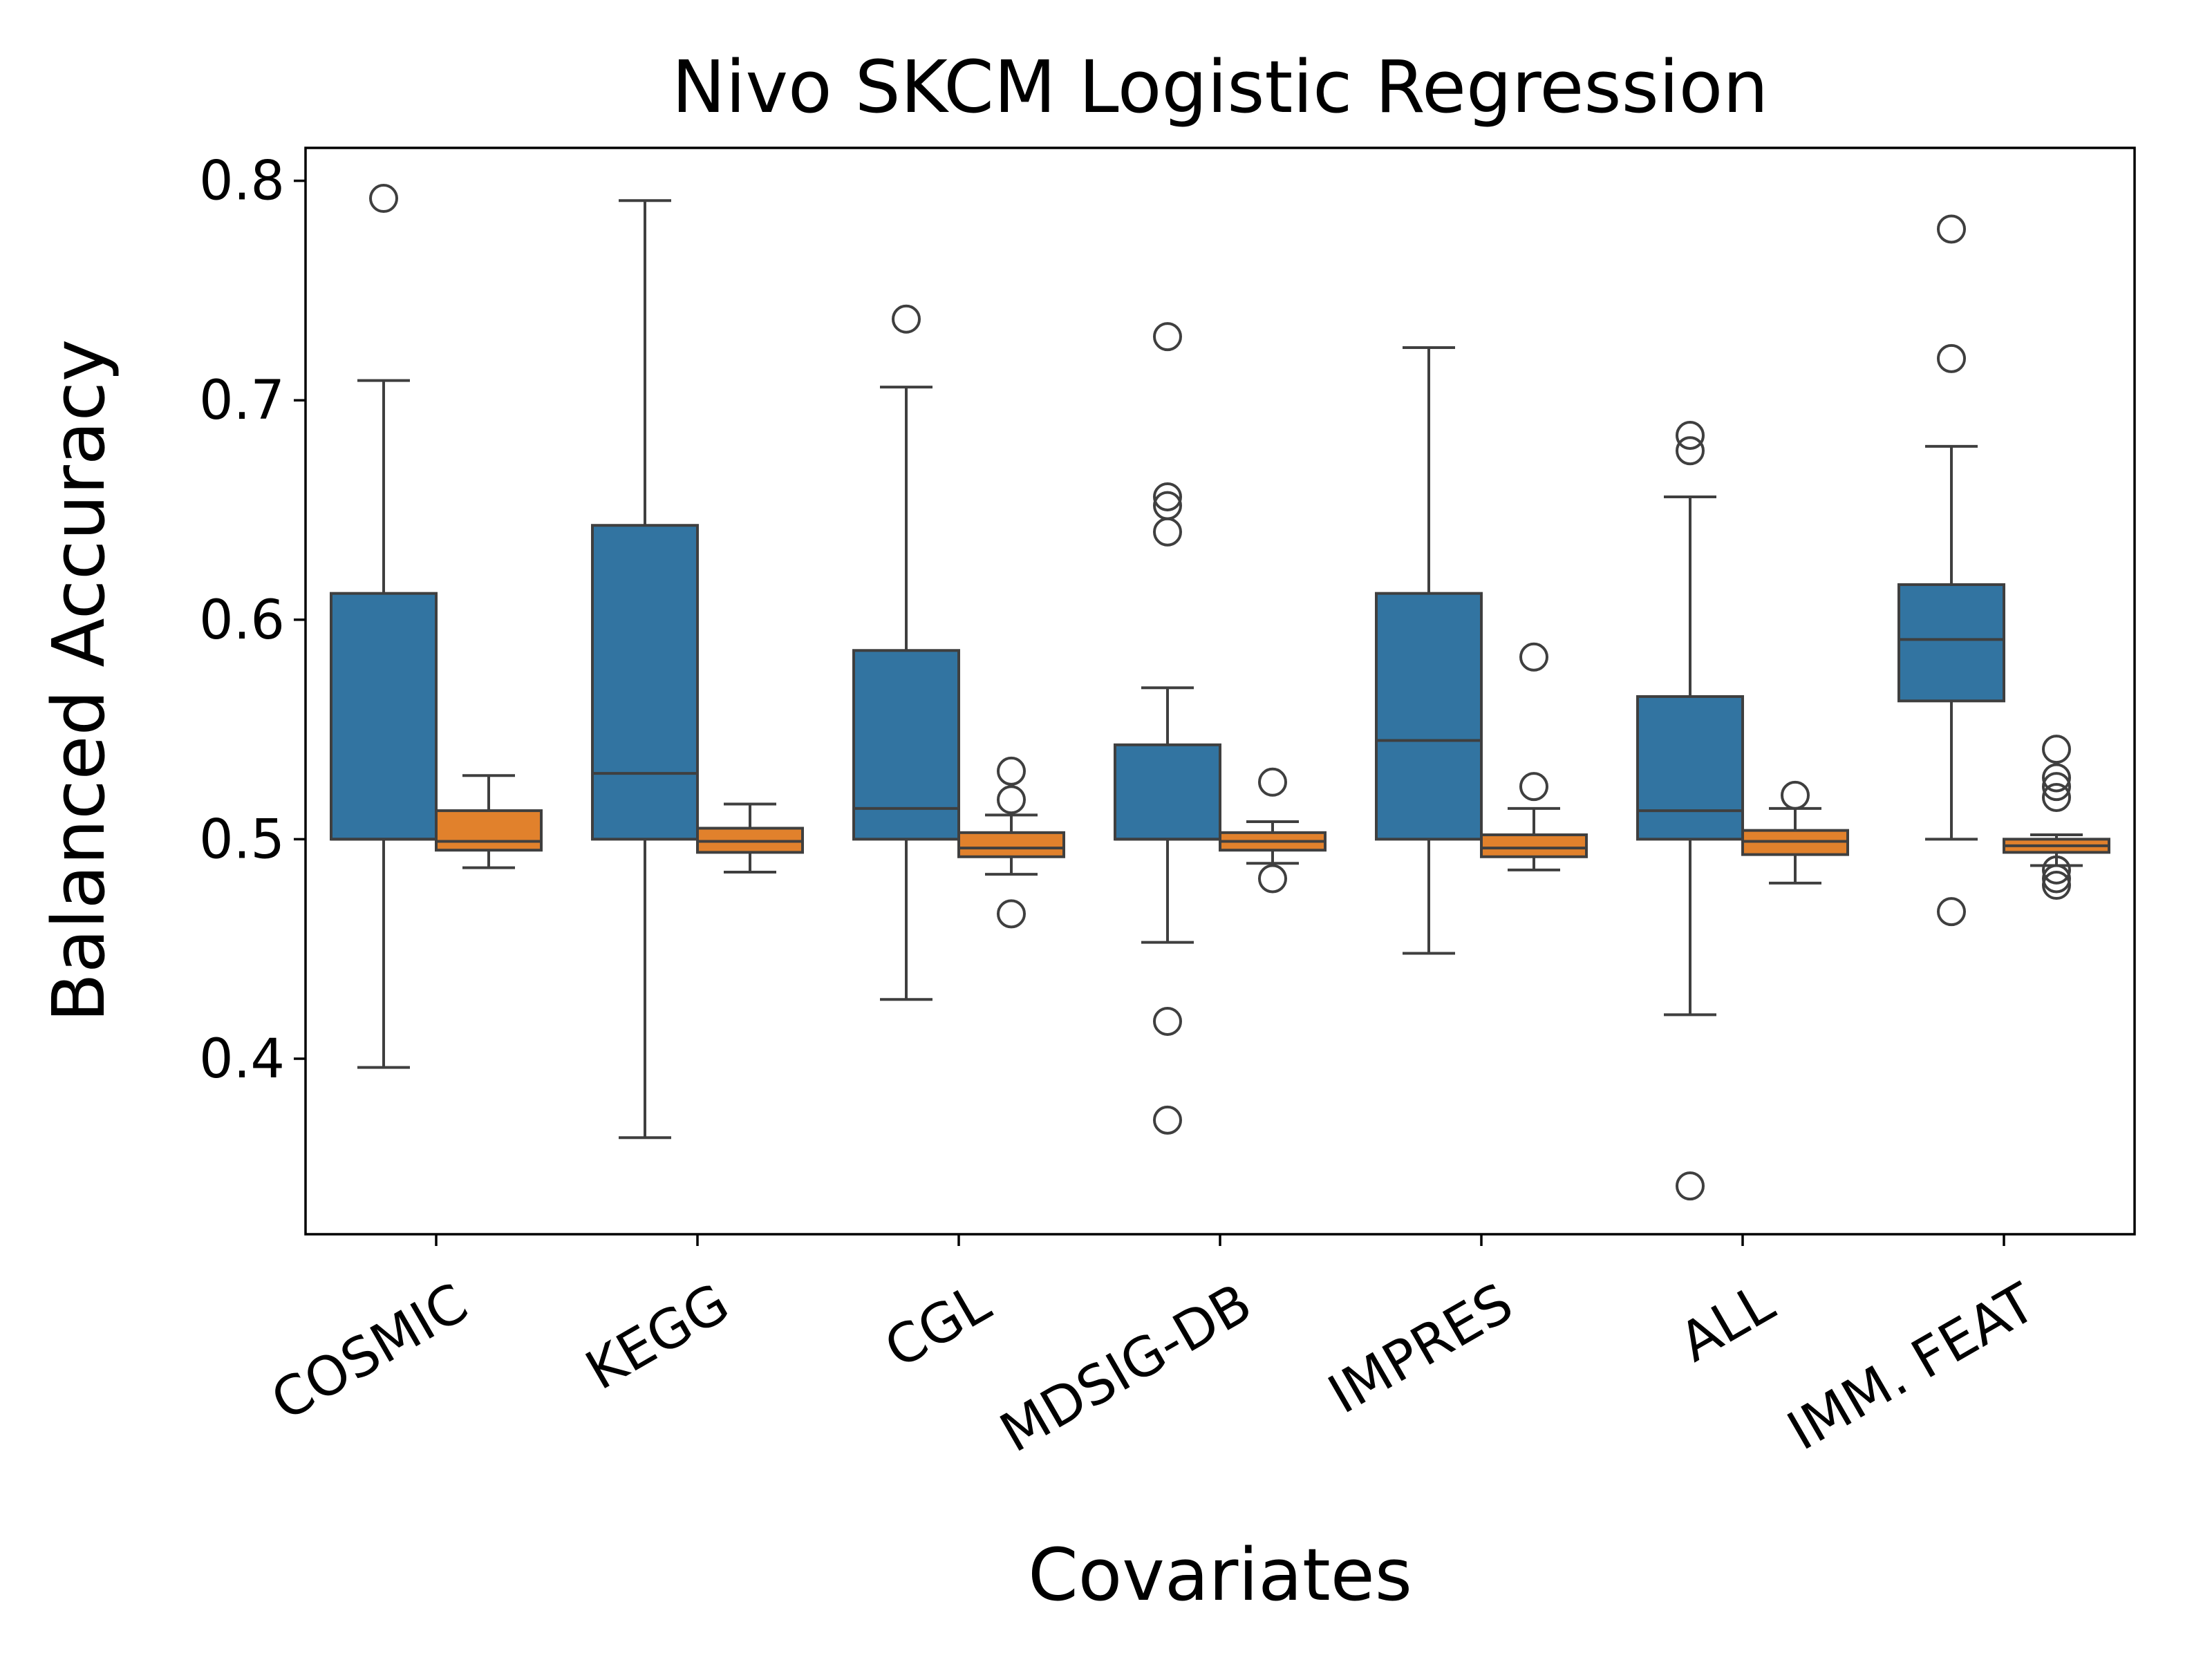 The height and width of the screenshot is (1662, 2212). I want to click on x-tick-label: CGL, so click(938, 1326).